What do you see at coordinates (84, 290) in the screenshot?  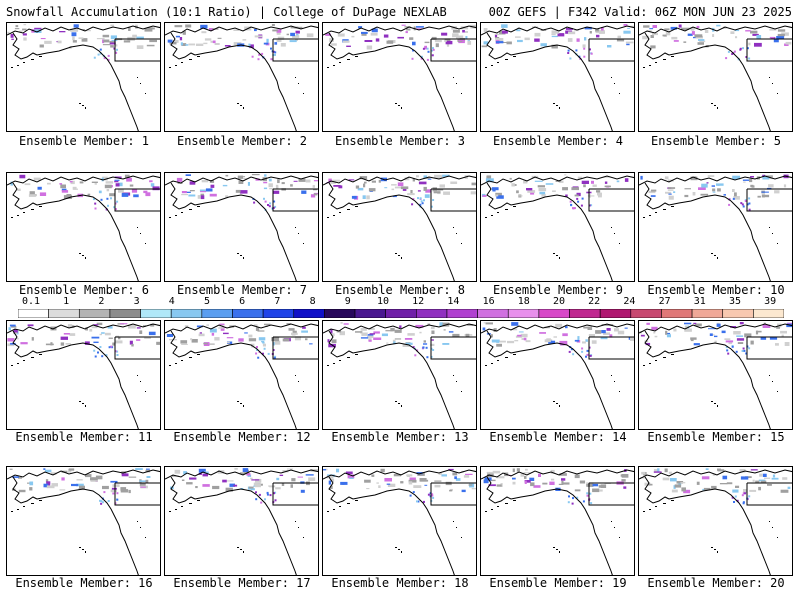 I see `ensemble-member-label: Ensemble Member: 6` at bounding box center [84, 290].